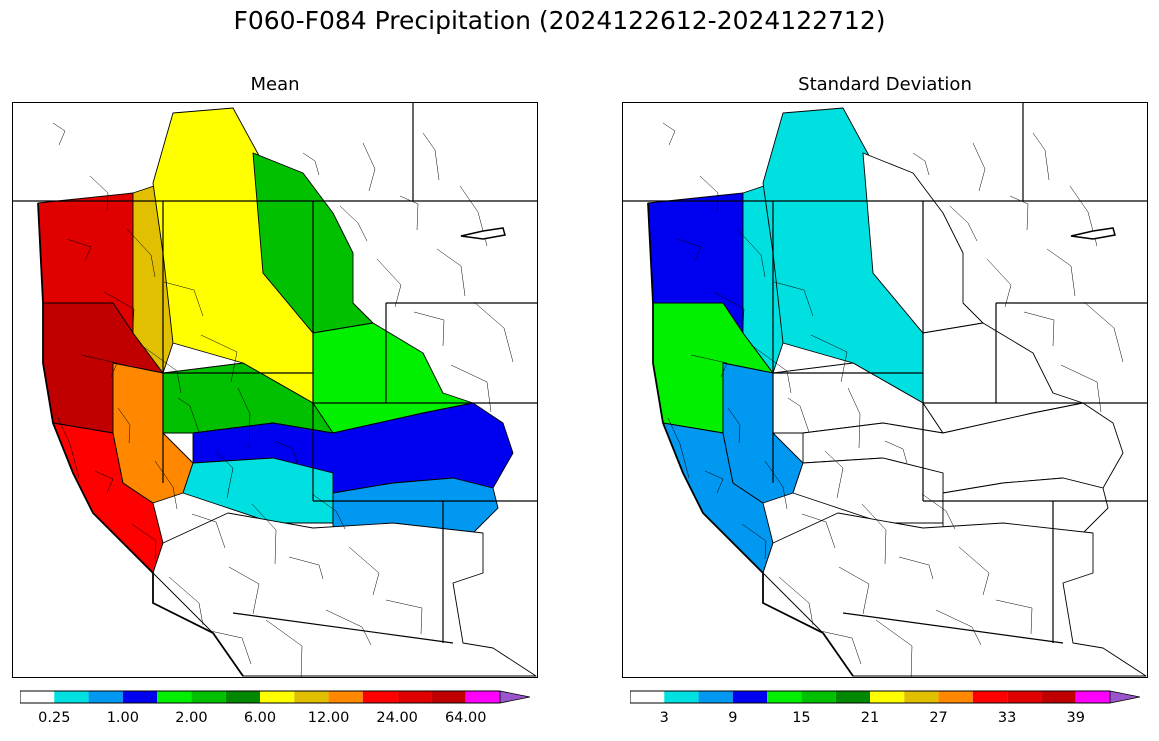 This screenshot has height=741, width=1159. I want to click on colorbar-tick-label: 24.00, so click(397, 718).